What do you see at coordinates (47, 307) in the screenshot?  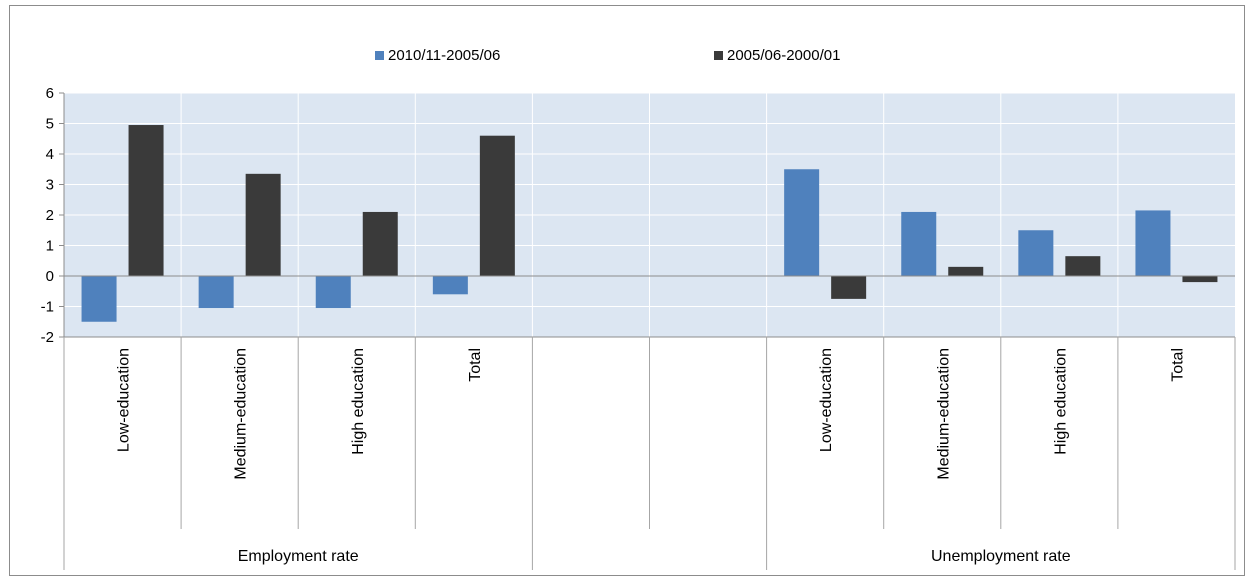 I see `y-tick-label: -1` at bounding box center [47, 307].